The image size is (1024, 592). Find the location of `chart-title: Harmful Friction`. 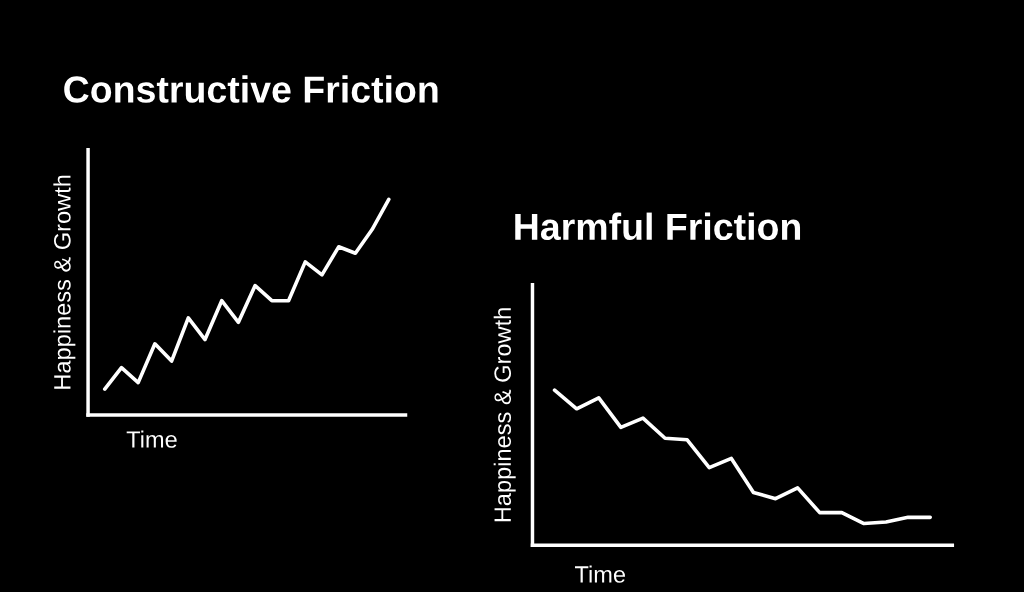

chart-title: Harmful Friction is located at coordinates (658, 226).